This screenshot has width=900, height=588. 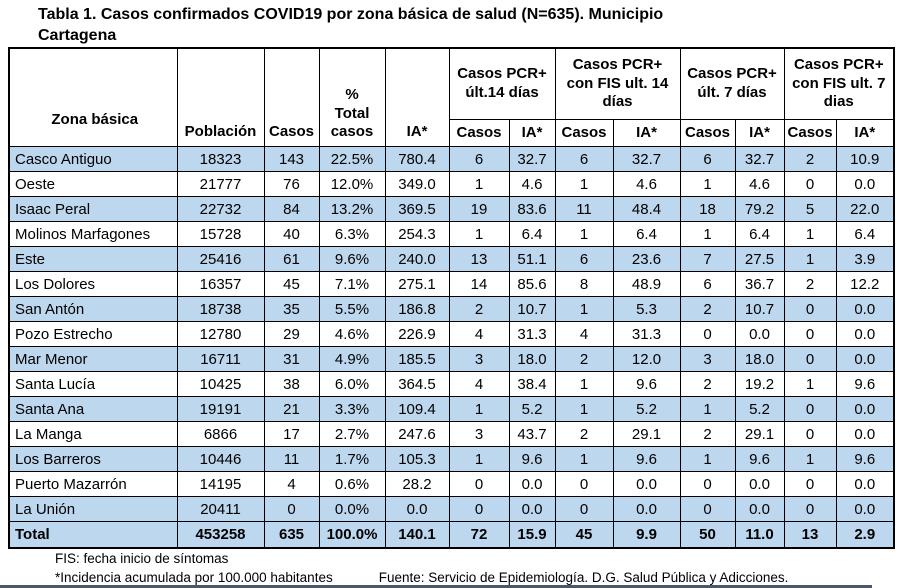 I want to click on cell-value: 29, so click(x=291, y=334).